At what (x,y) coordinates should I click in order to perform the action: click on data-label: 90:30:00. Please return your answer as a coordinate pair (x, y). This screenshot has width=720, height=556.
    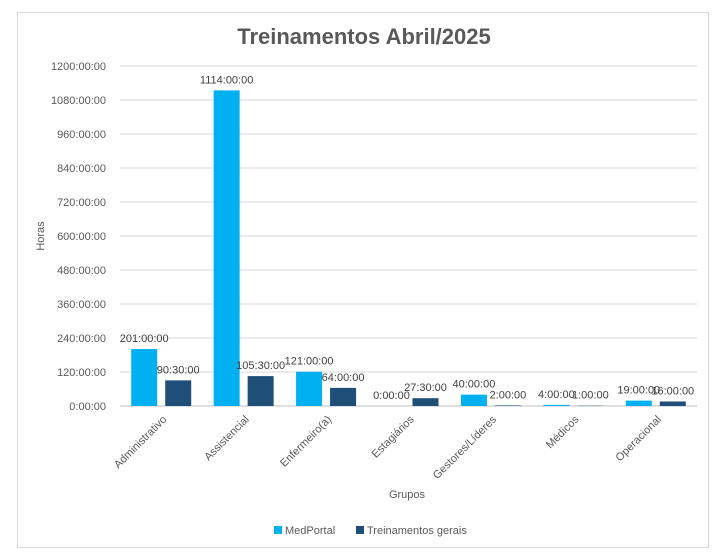
    Looking at the image, I should click on (178, 370).